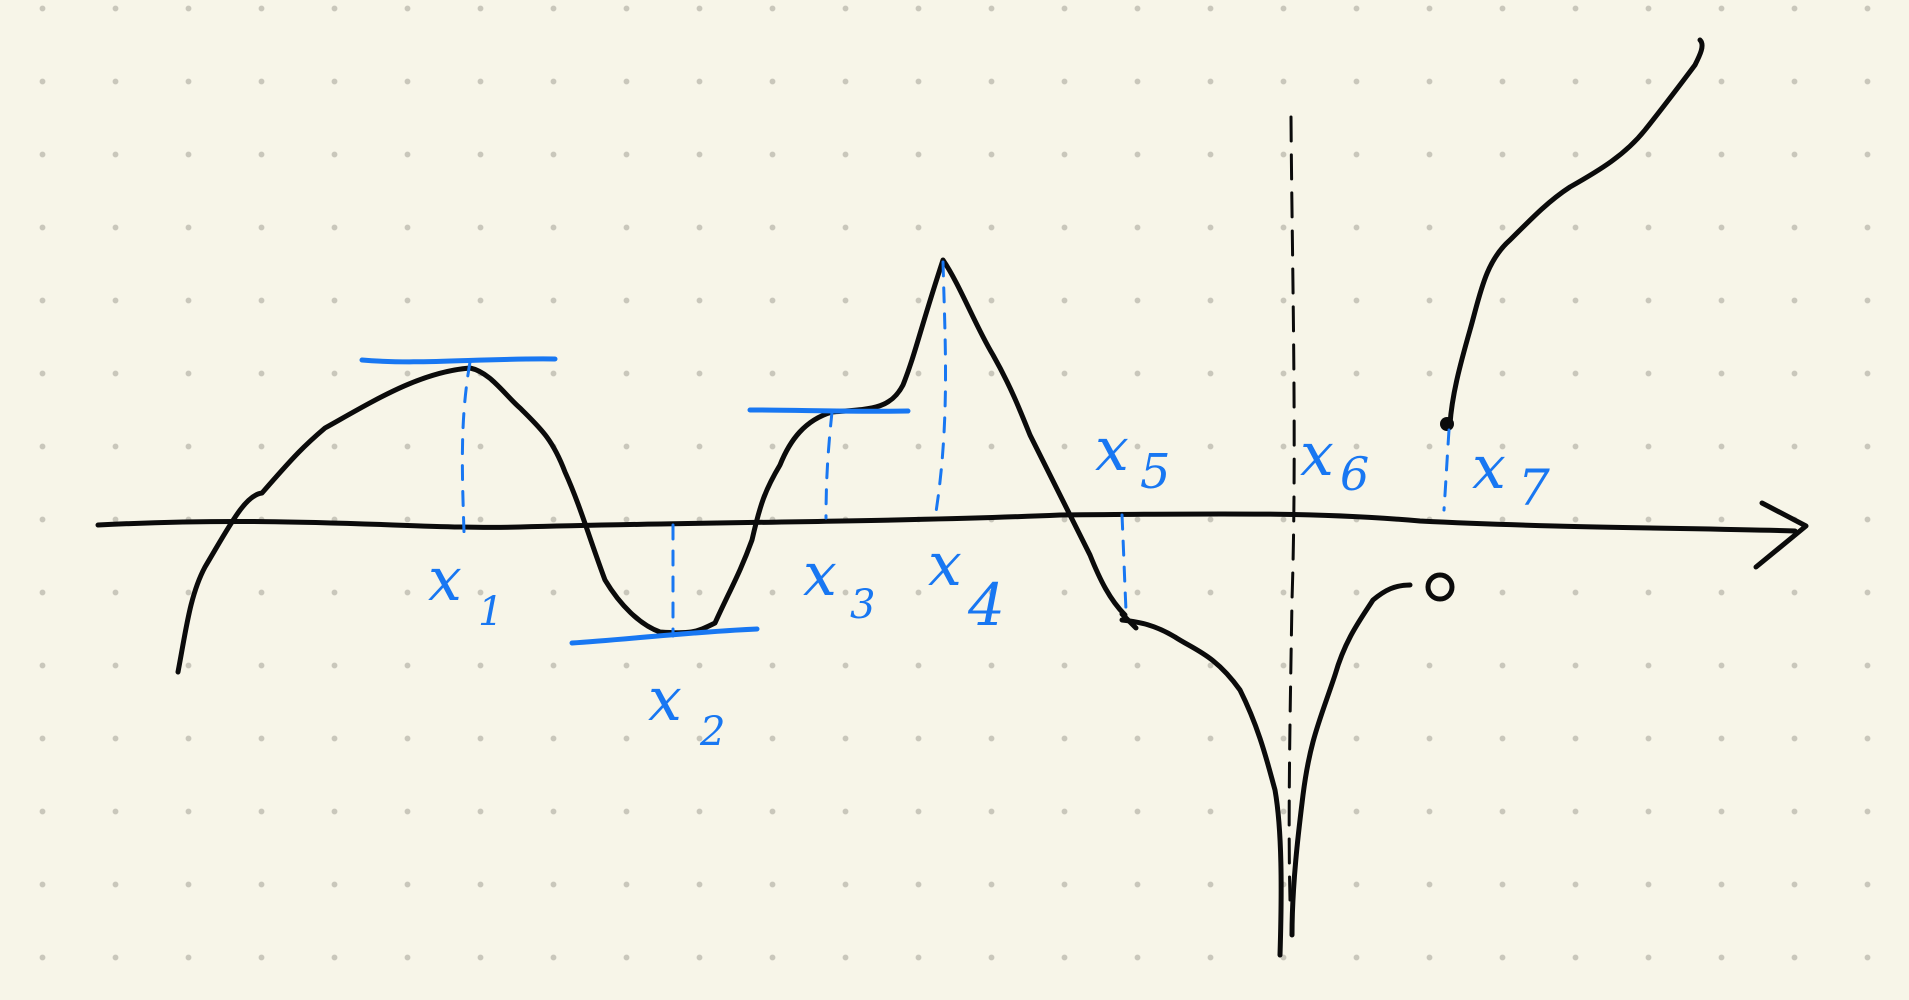 This screenshot has height=1000, width=1909. Describe the element at coordinates (966, 584) in the screenshot. I see `label-x4: x 4` at that location.